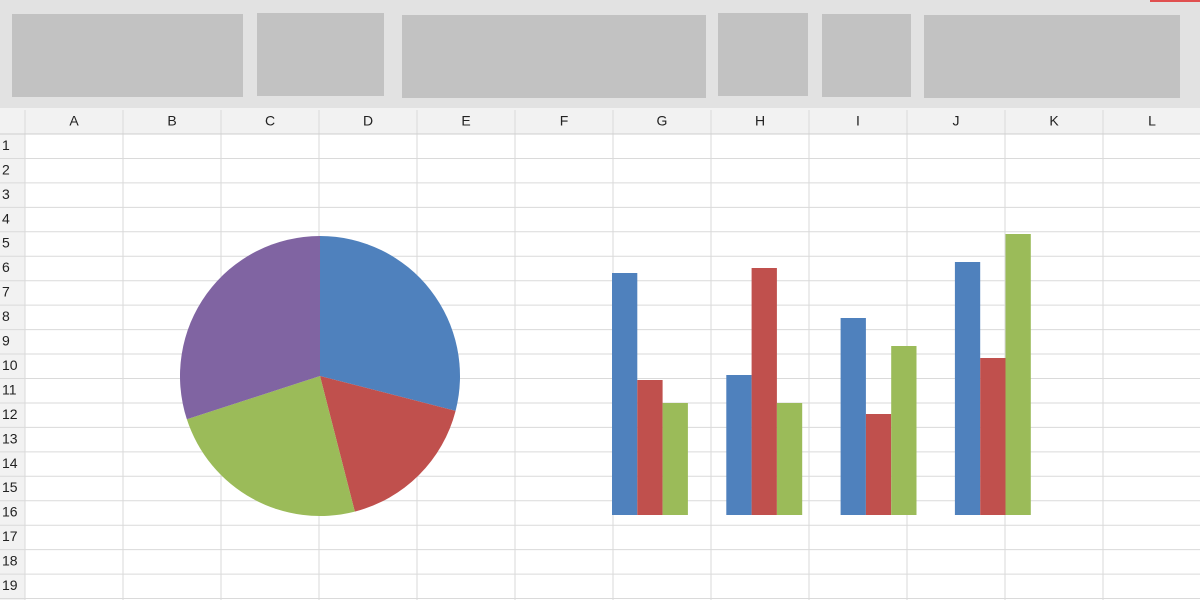 The image size is (1200, 600). I want to click on row-header: 3, so click(6, 194).